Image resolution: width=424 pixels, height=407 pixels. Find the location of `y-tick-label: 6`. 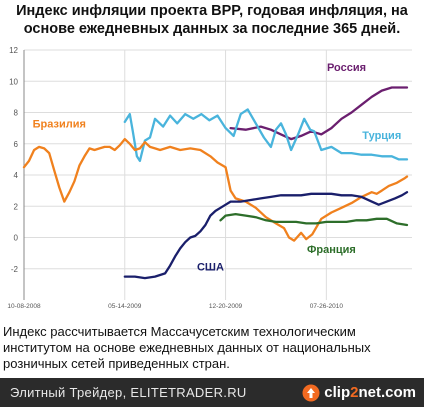

y-tick-label: 6 is located at coordinates (16, 144).